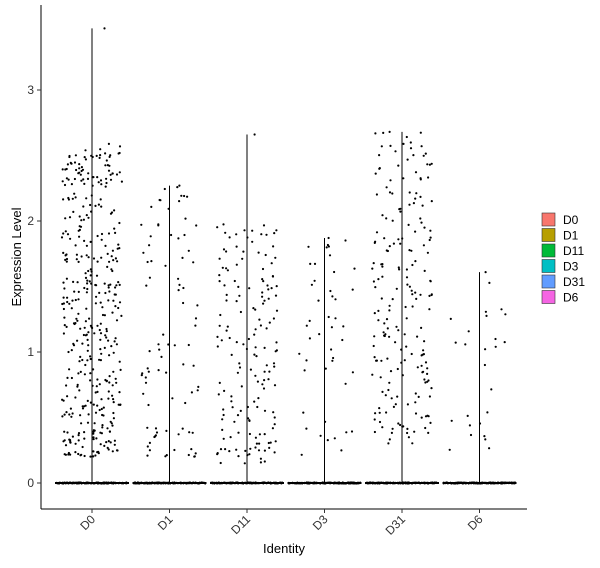 This screenshot has height=568, width=600. Describe the element at coordinates (396, 525) in the screenshot. I see `x-tick-label: D31` at that location.